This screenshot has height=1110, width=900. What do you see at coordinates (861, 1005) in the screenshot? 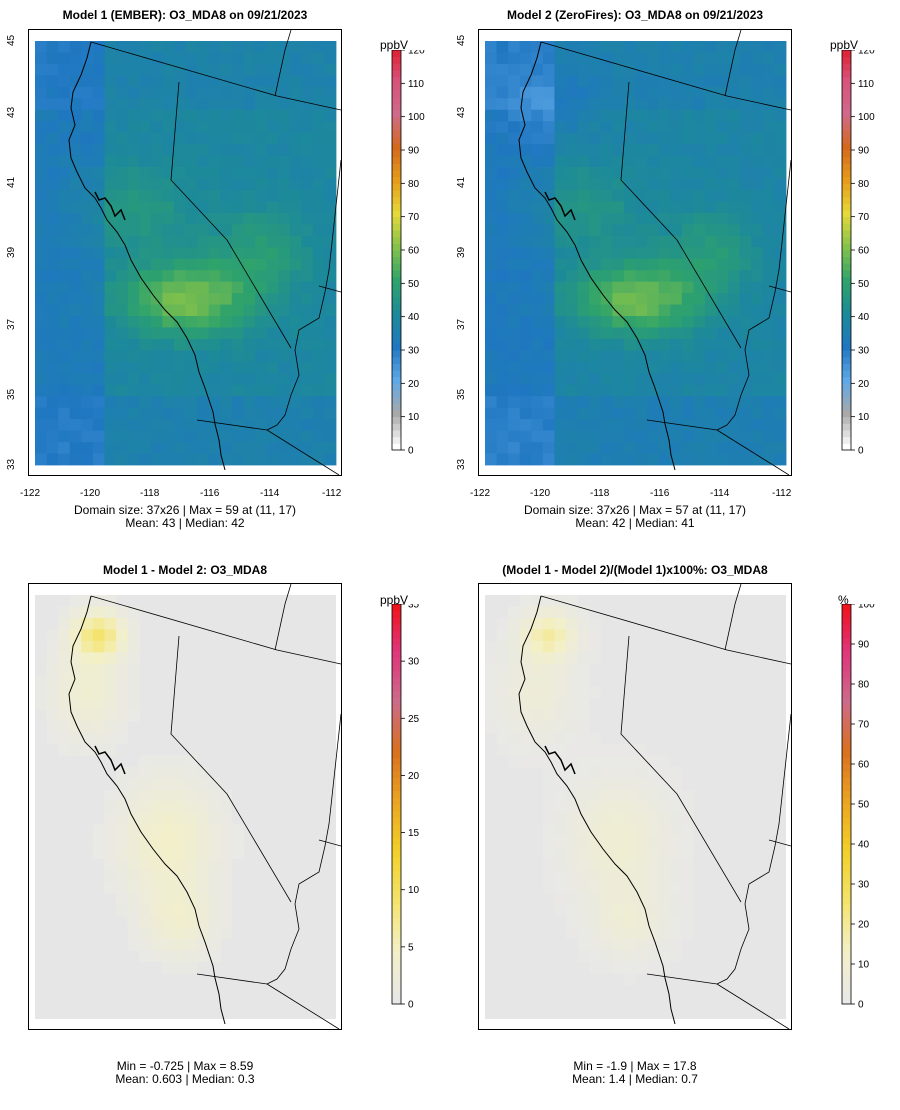
I see `colorbar-tick-label: 0` at bounding box center [861, 1005].